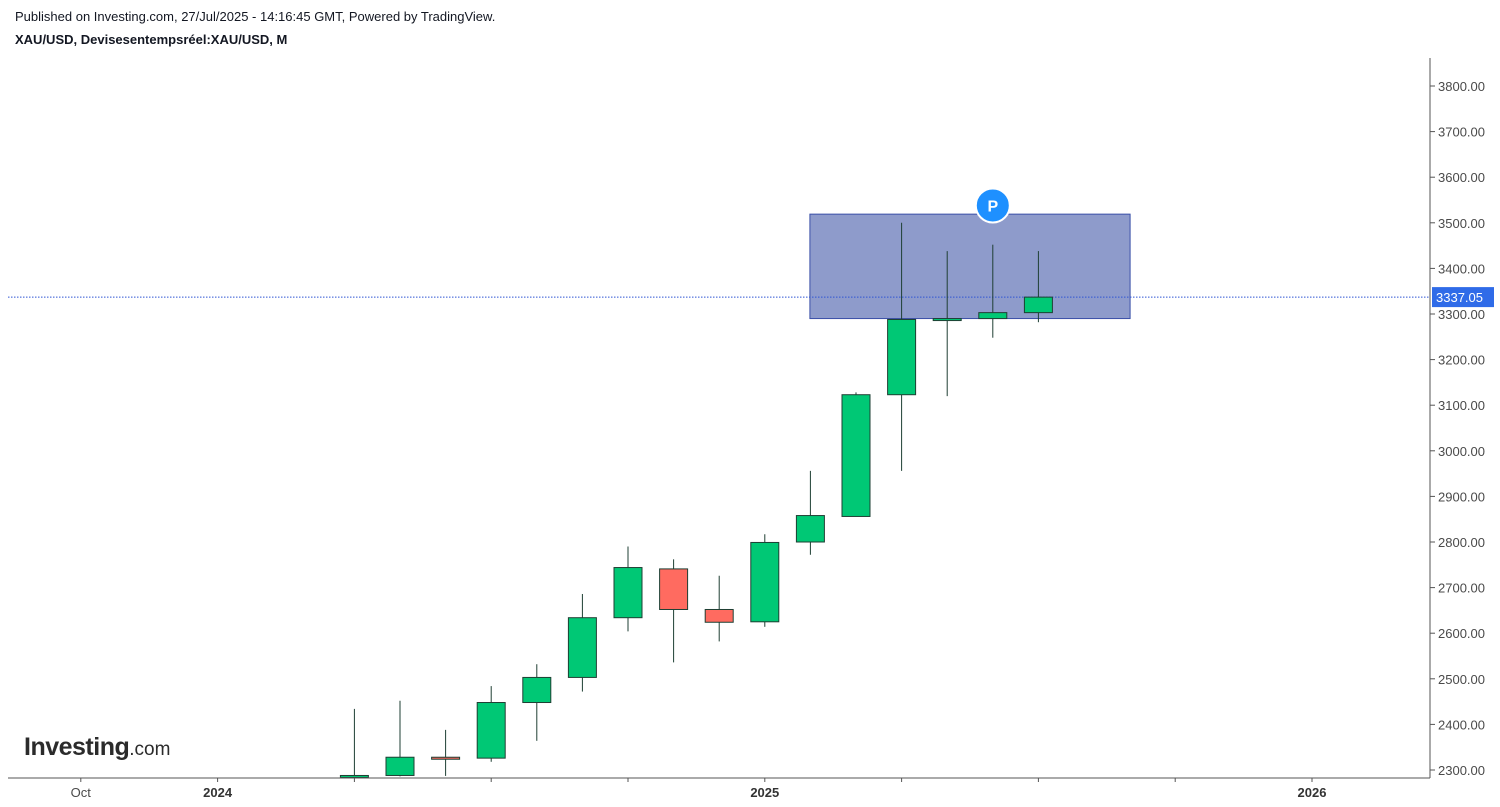  I want to click on y-tick-label: 3300.00, so click(1461, 314).